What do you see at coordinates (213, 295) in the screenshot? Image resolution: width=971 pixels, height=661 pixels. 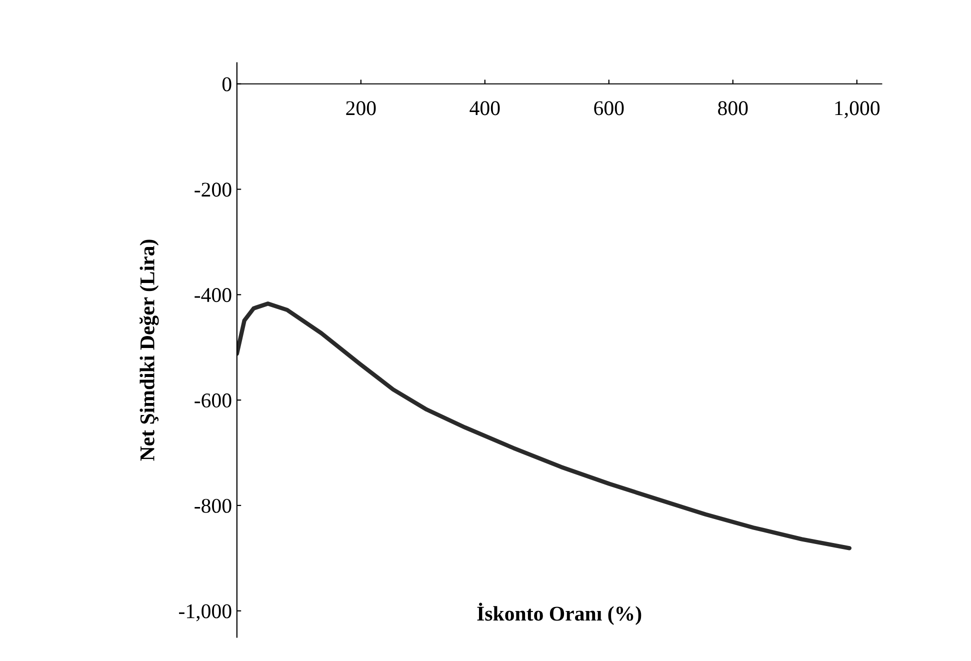 I see `y-tick-label: -400` at bounding box center [213, 295].